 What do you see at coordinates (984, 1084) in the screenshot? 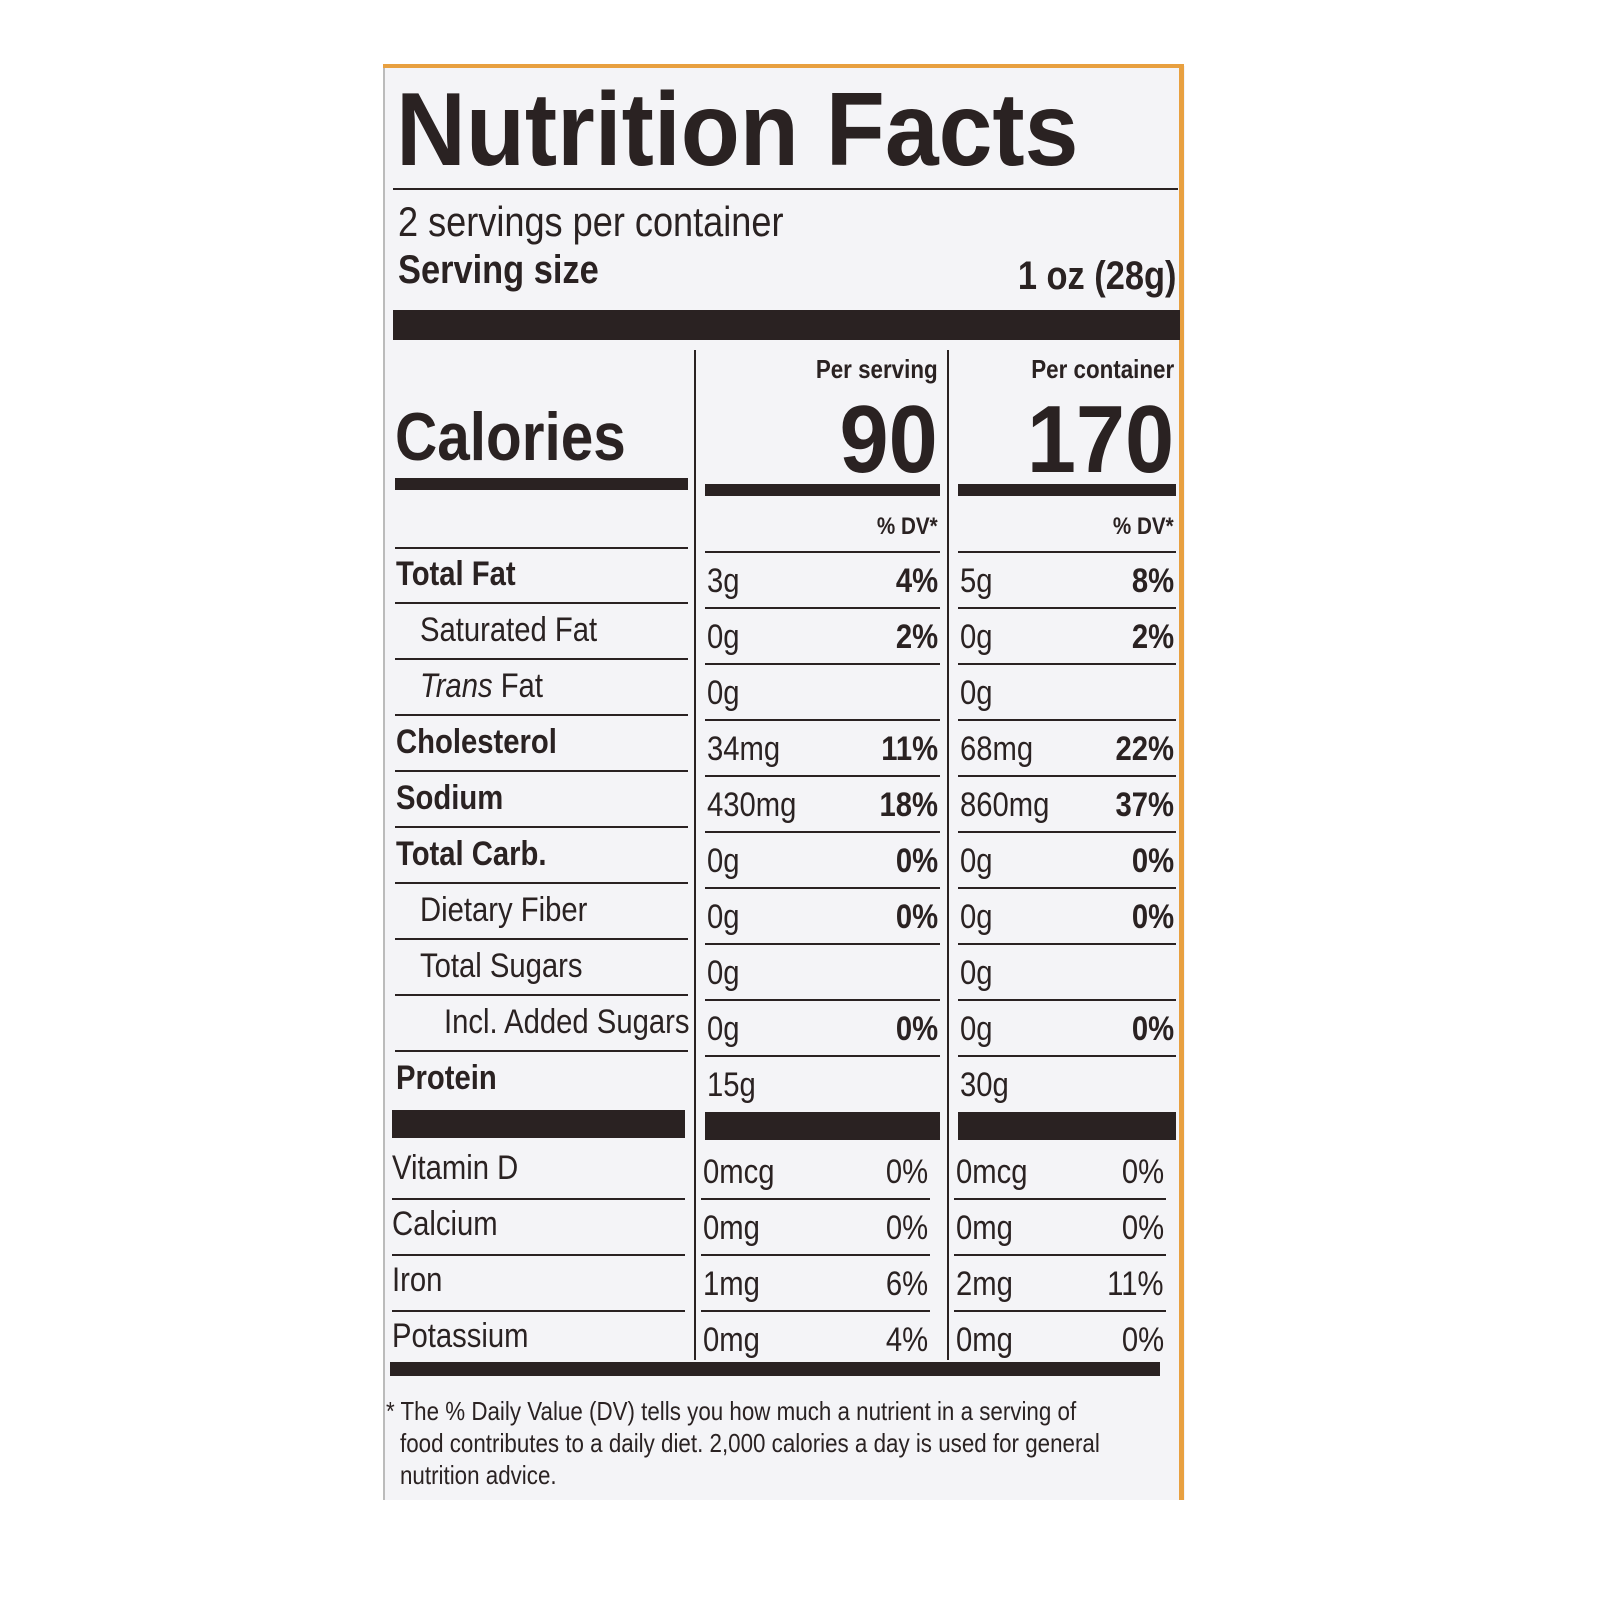
I see `amount: 30g` at bounding box center [984, 1084].